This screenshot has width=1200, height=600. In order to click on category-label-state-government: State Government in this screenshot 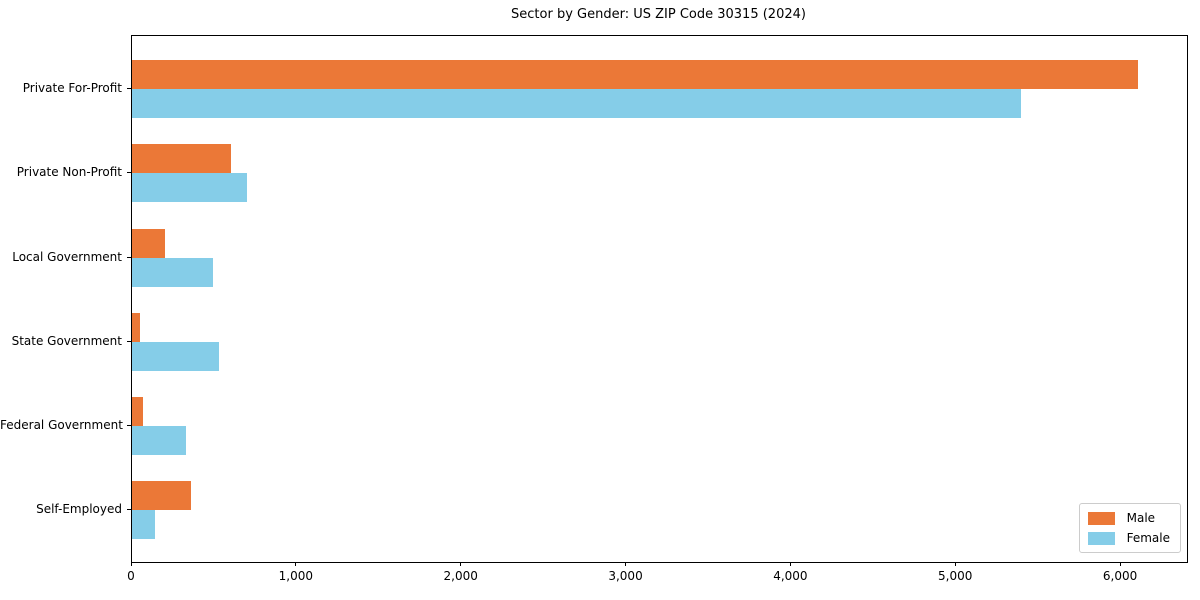, I will do `click(66, 340)`.